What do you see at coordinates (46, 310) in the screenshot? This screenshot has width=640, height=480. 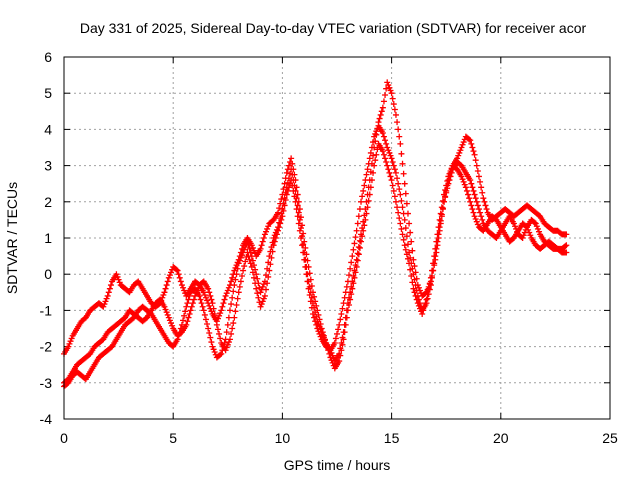 I see `y-tick-label: -1` at bounding box center [46, 310].